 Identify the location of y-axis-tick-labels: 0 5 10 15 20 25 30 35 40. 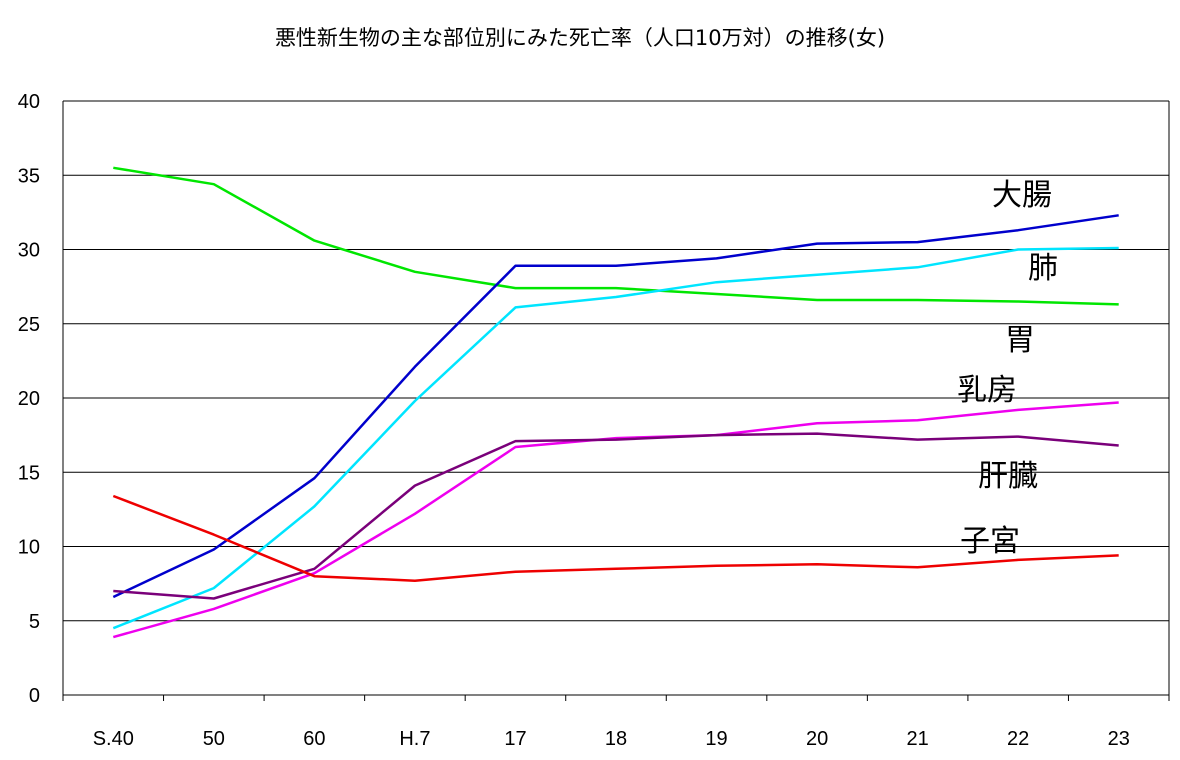
(29, 399).